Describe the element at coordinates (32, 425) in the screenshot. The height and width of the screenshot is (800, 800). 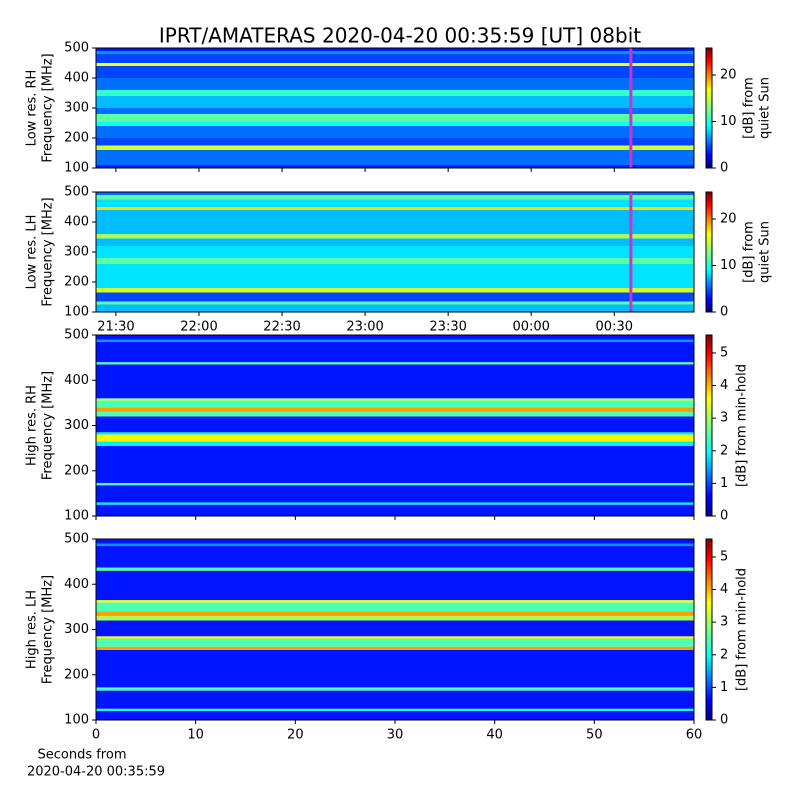
I see `y-axis-label: High res. RH` at that location.